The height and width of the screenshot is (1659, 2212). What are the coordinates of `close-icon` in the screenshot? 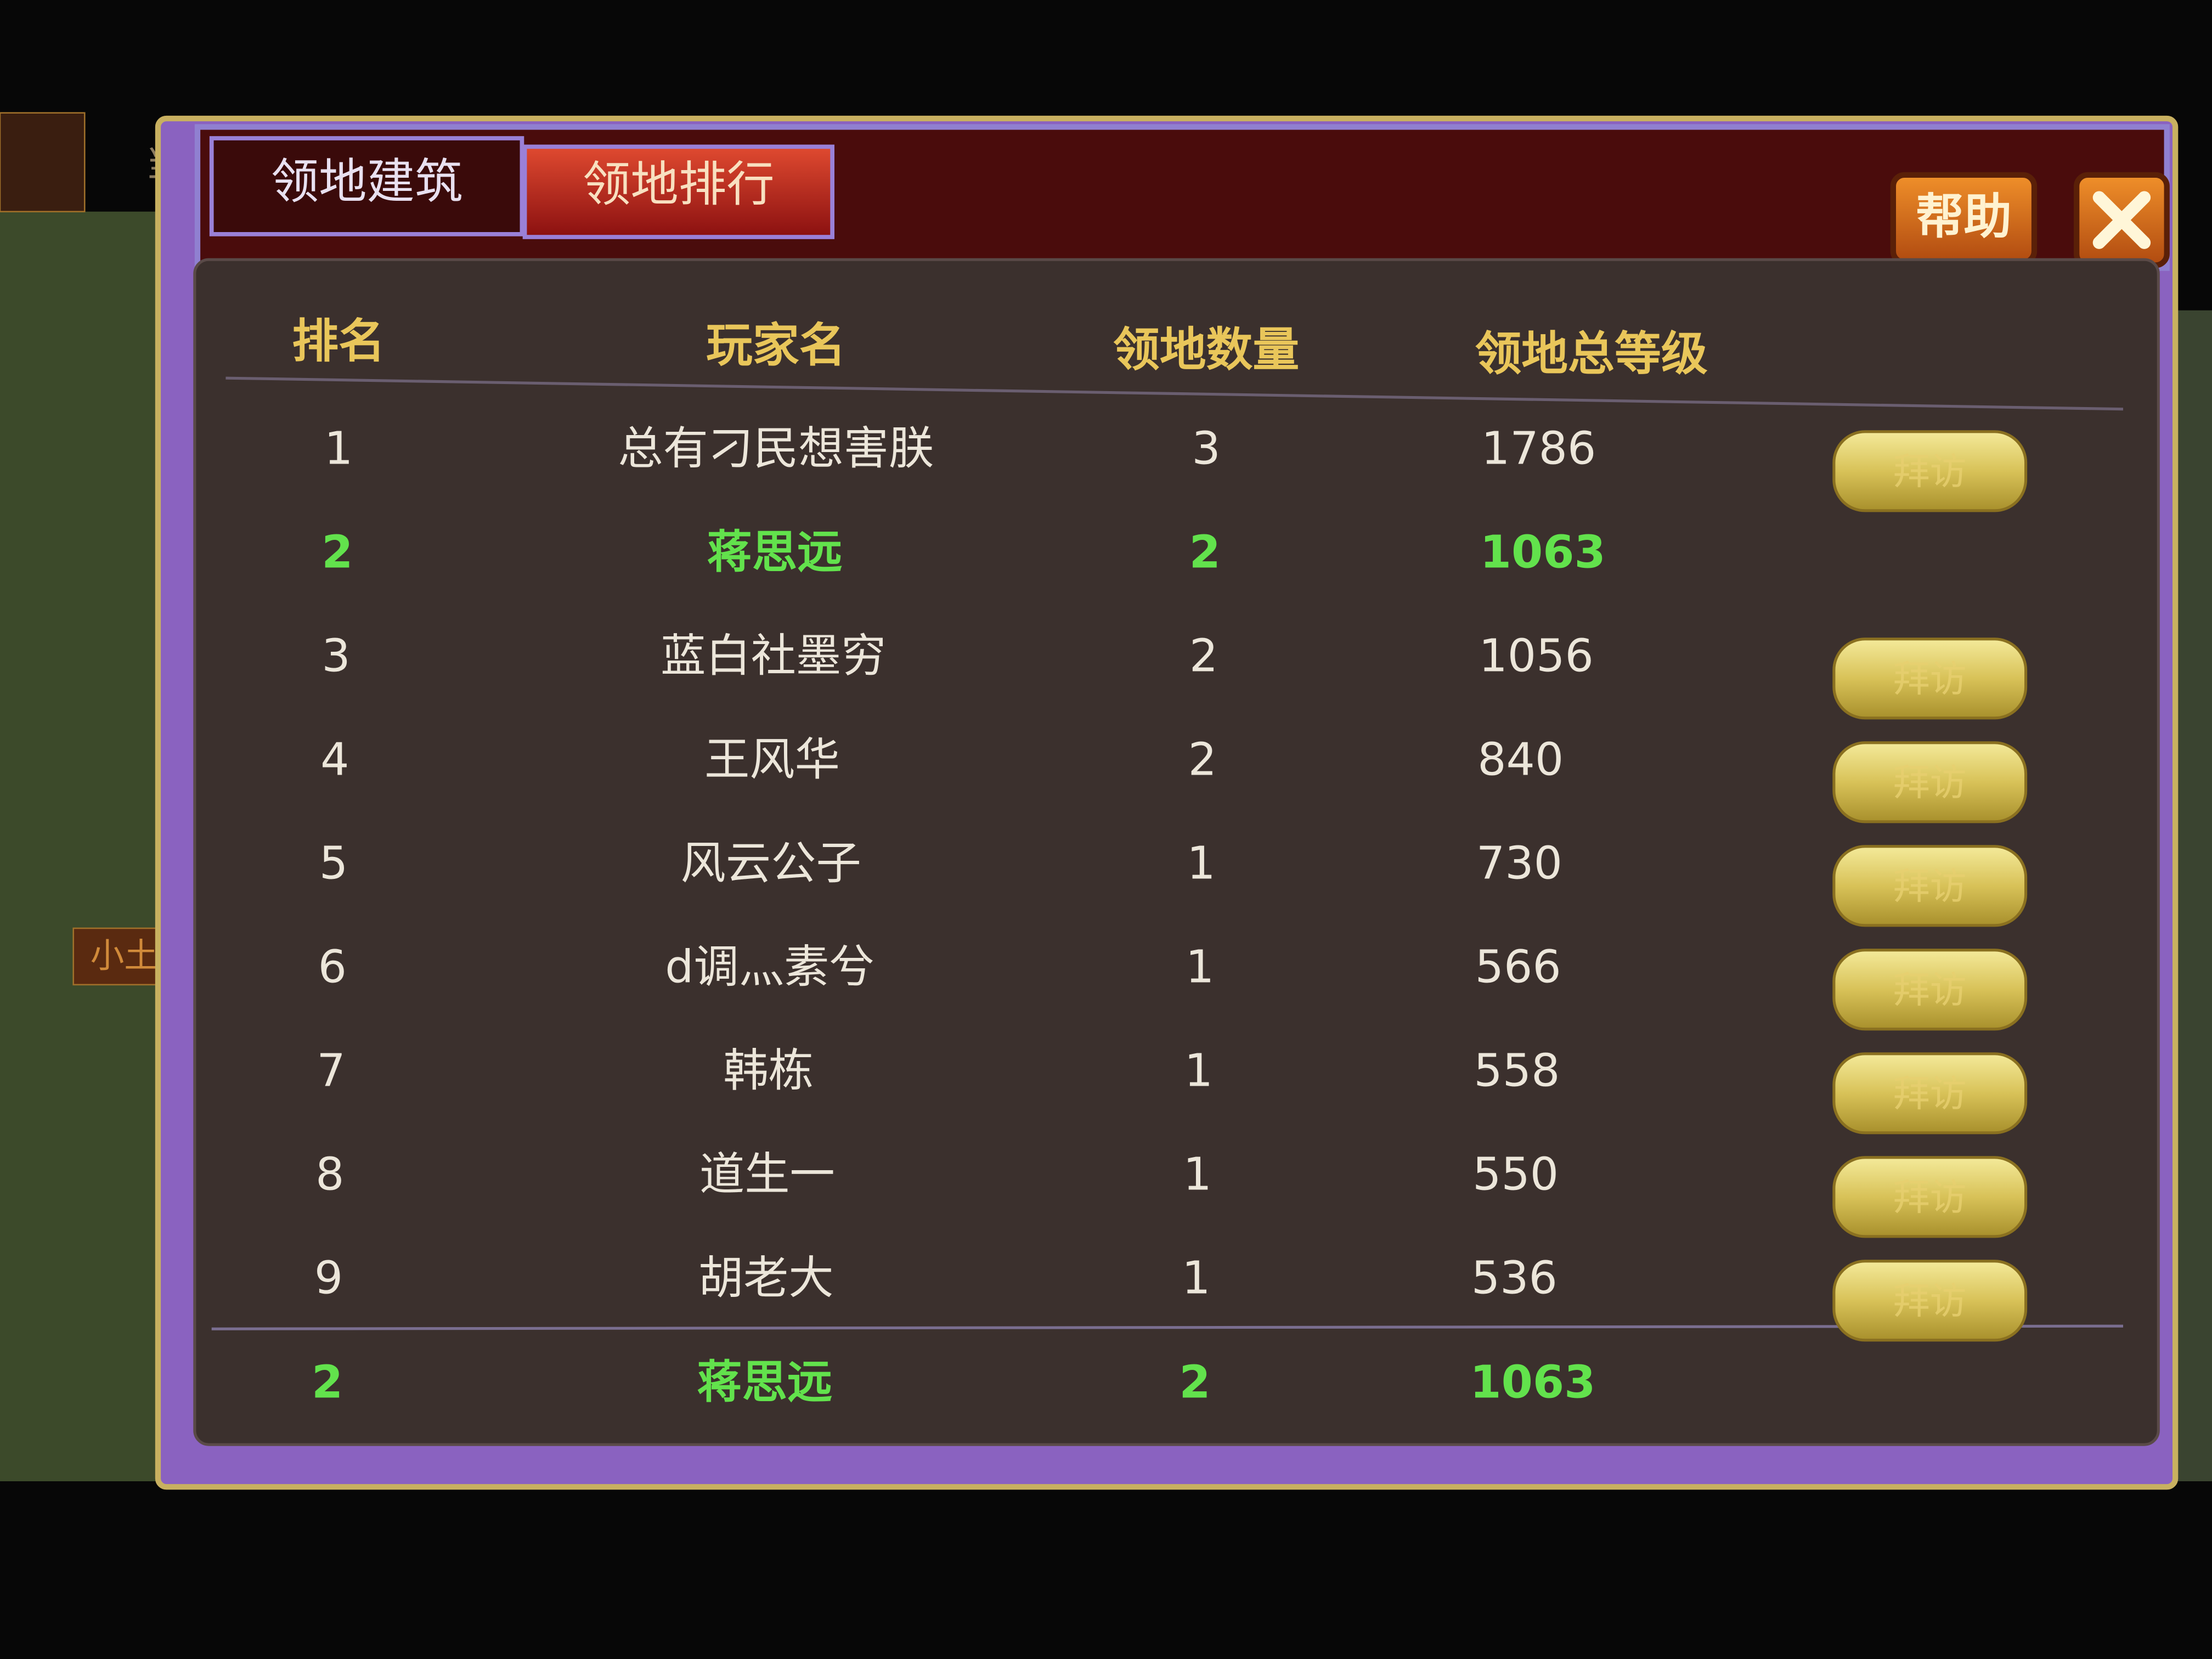 It's located at (2121, 220).